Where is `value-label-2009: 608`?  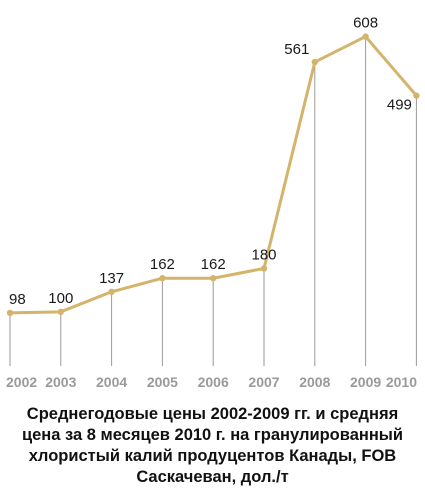
value-label-2009: 608 is located at coordinates (365, 23).